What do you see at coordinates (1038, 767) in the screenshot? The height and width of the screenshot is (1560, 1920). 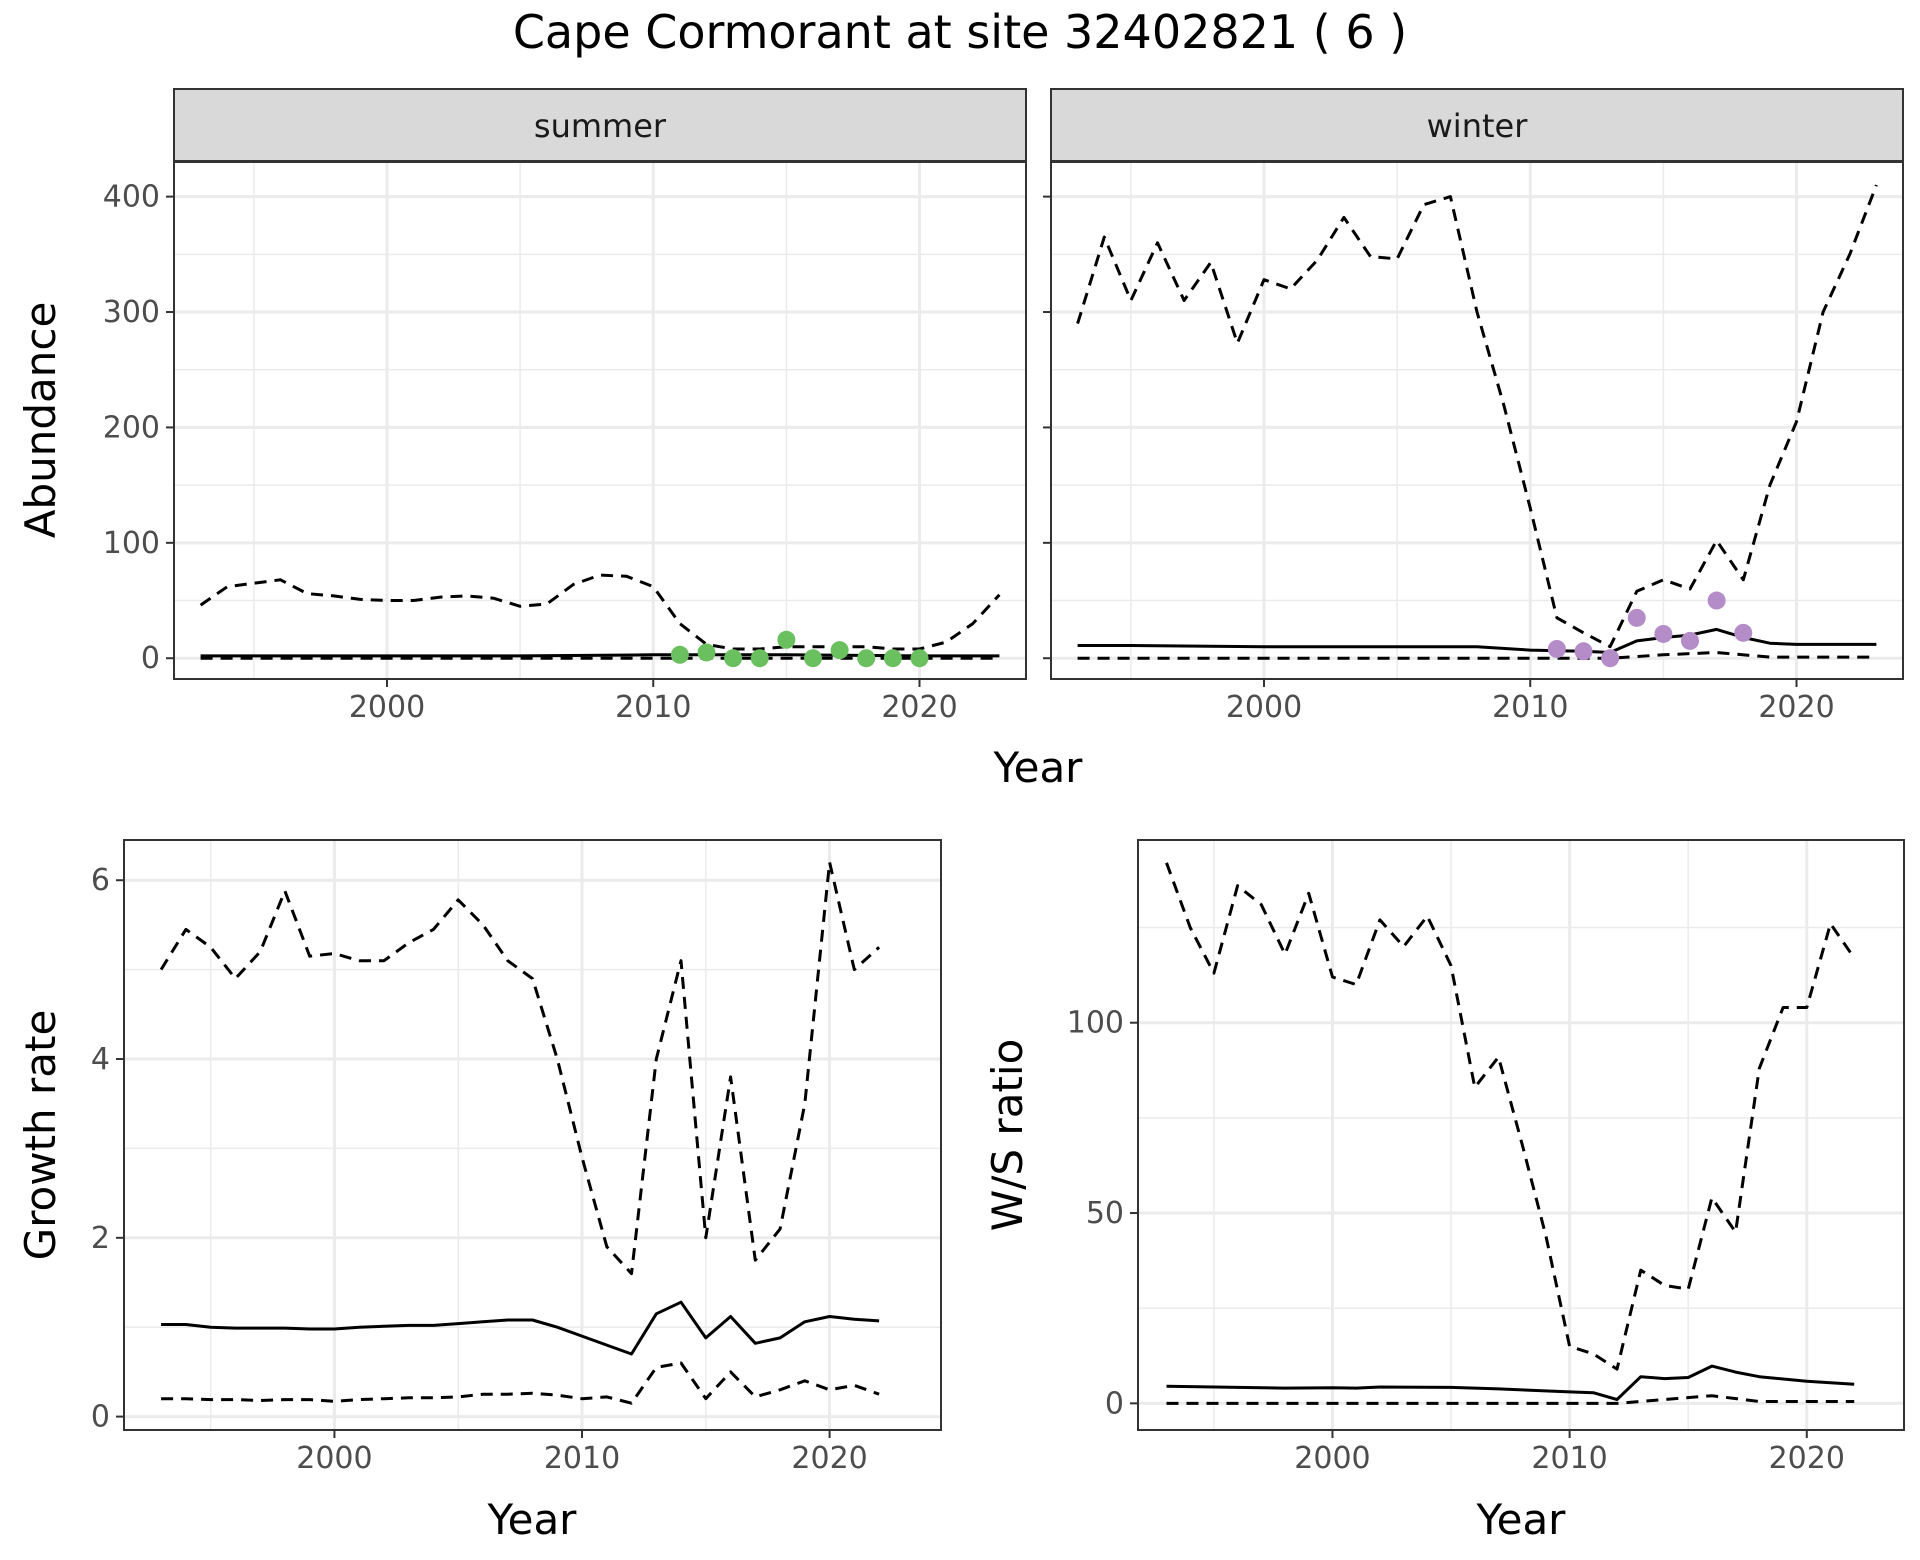 I see `top-x-axis-title: Year` at bounding box center [1038, 767].